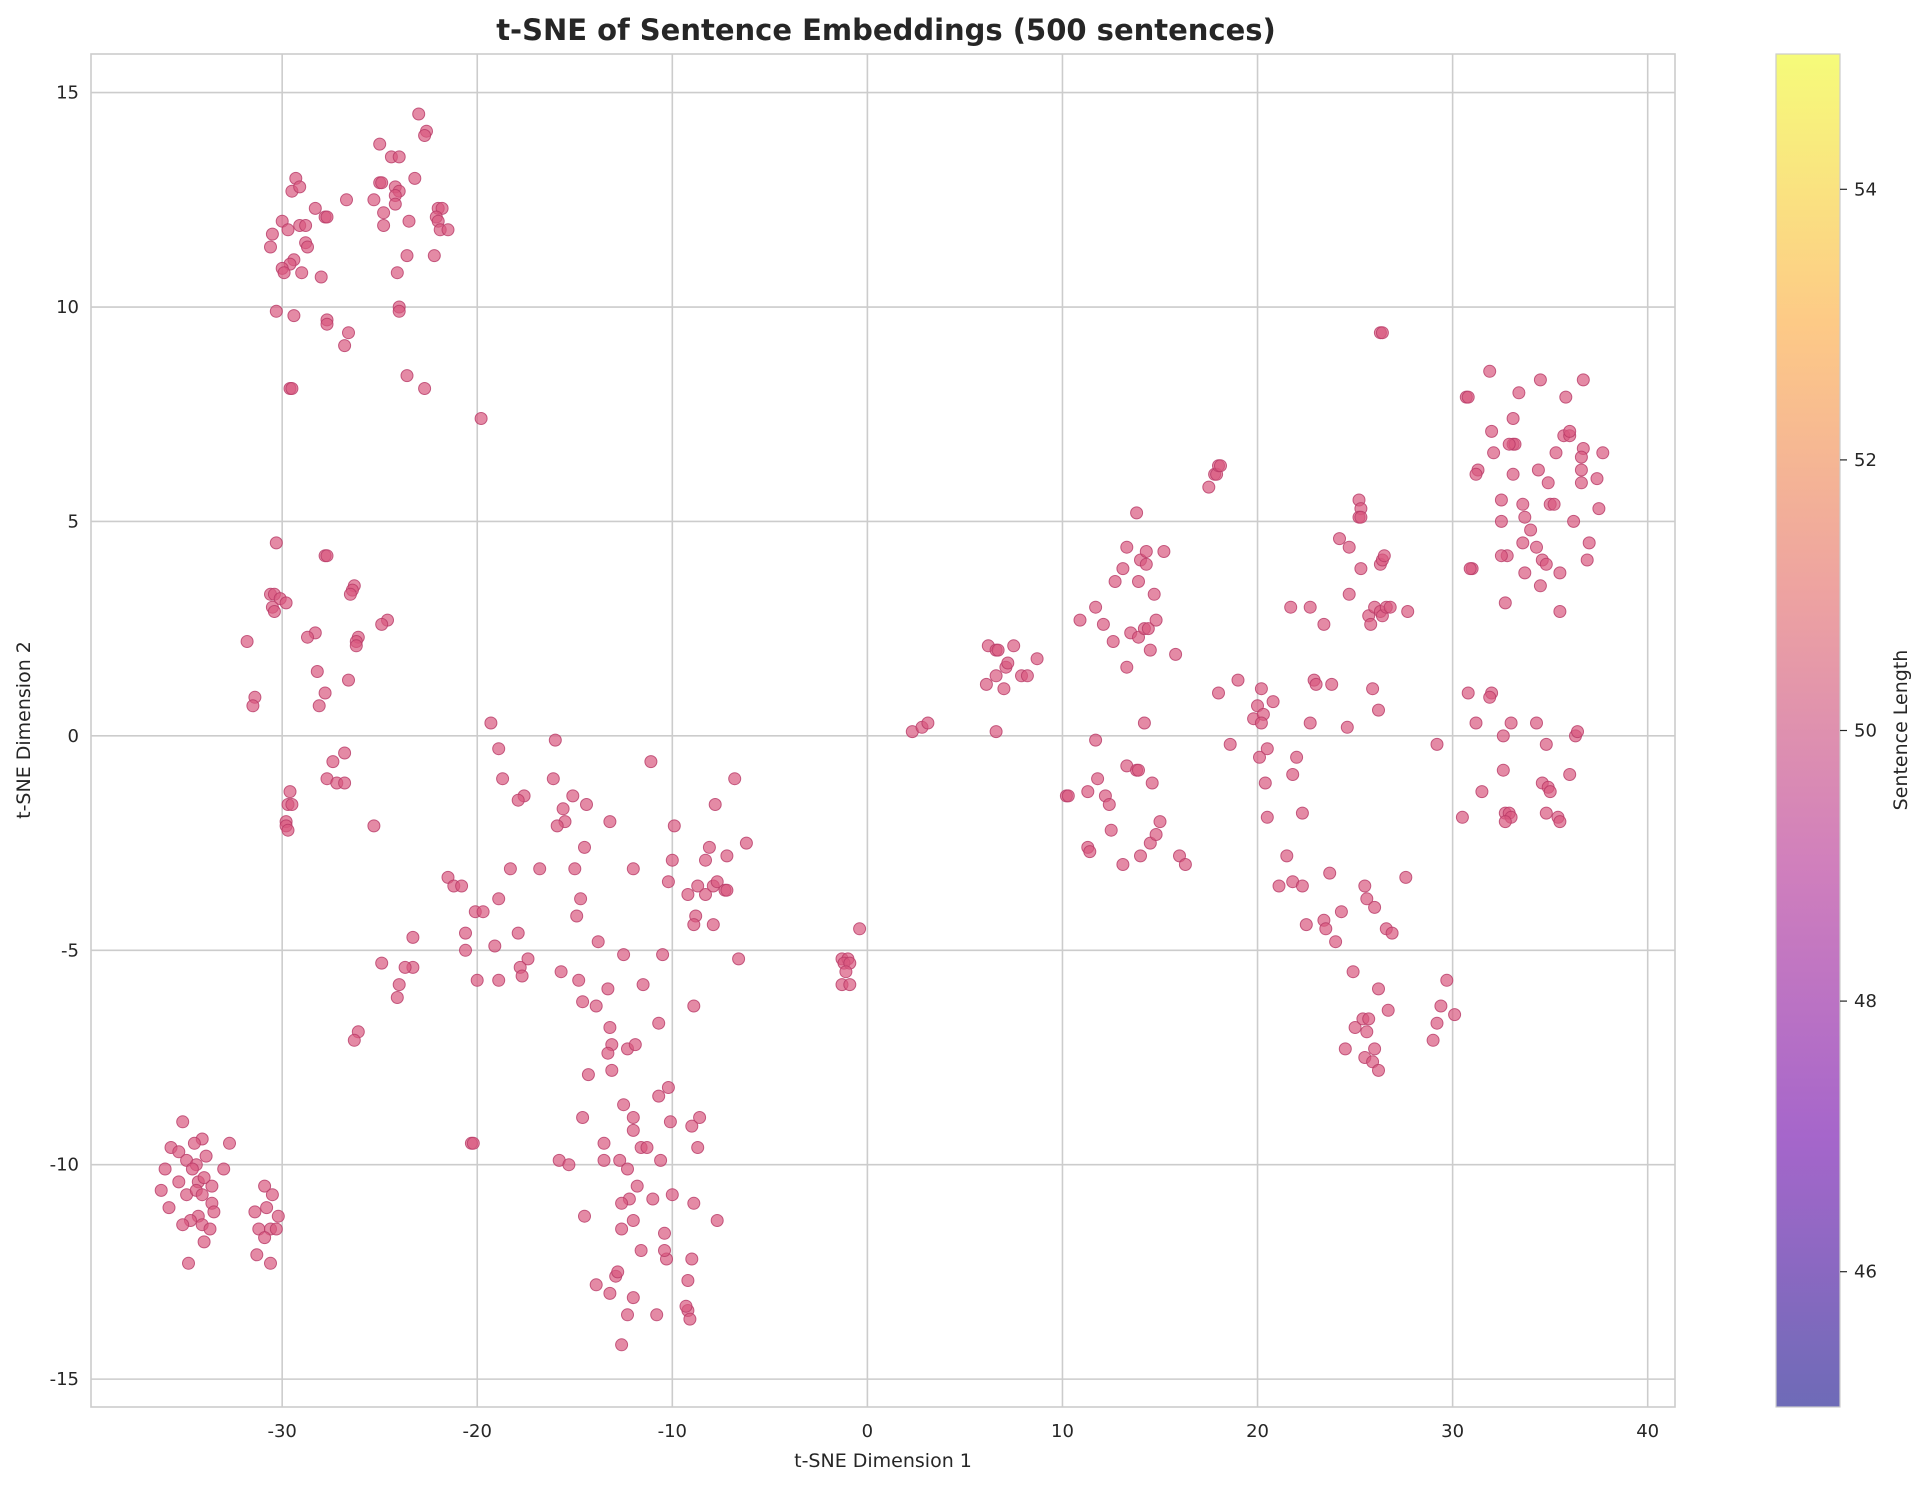  What do you see at coordinates (1865, 460) in the screenshot?
I see `colorbar-tick-label: 52` at bounding box center [1865, 460].